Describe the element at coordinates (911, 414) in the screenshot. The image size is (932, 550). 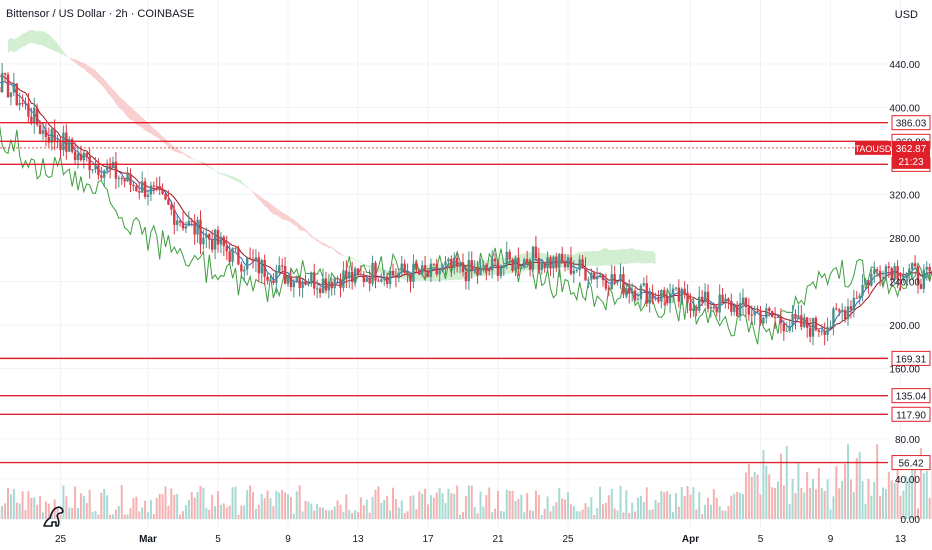
I see `level-label-box` at that location.